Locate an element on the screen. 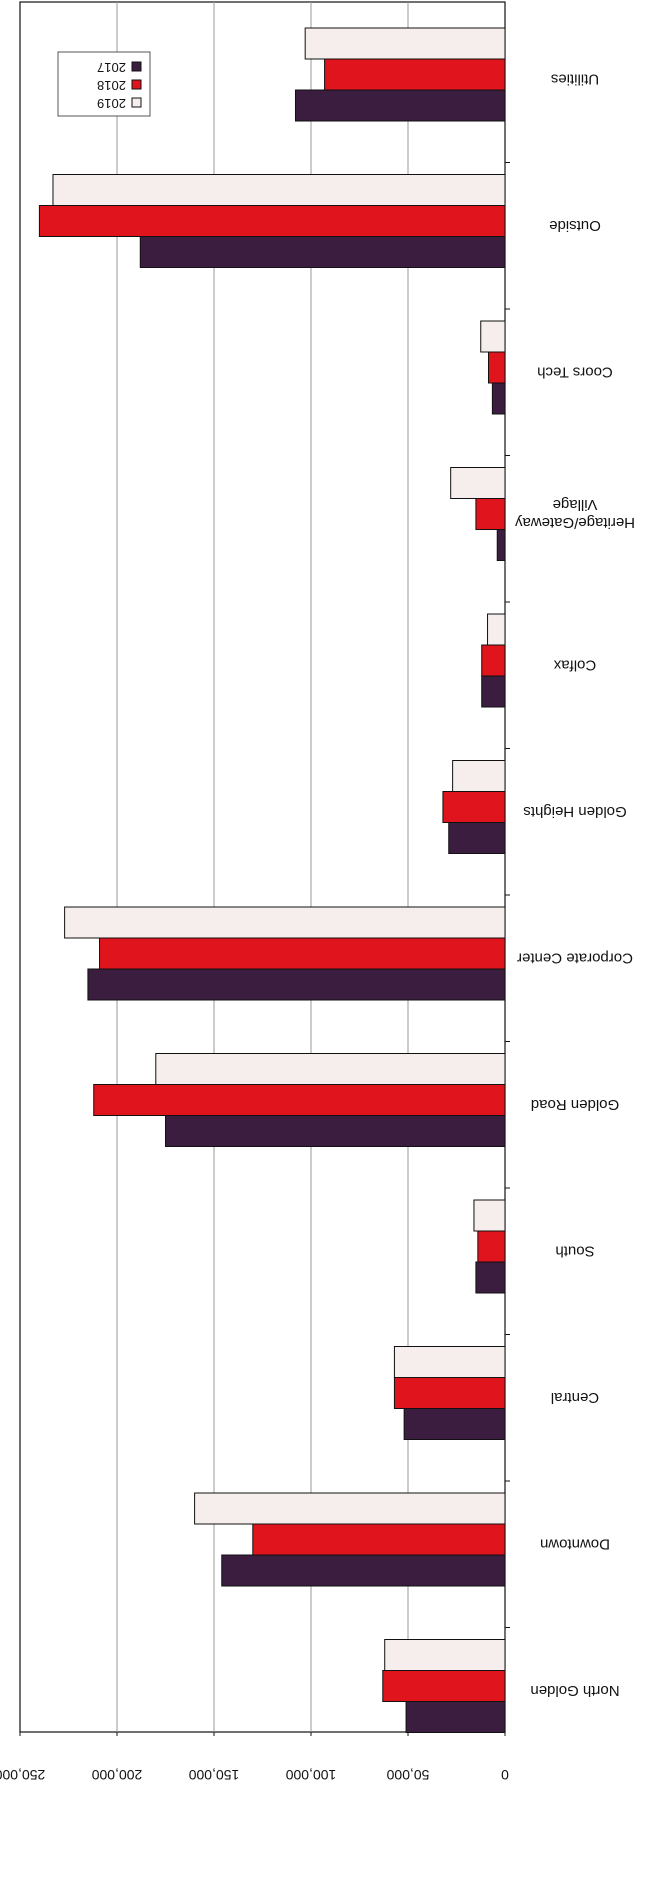 Image resolution: width=646 pixels, height=1885 pixels. legend-label-2017: 2017 is located at coordinates (111, 67).